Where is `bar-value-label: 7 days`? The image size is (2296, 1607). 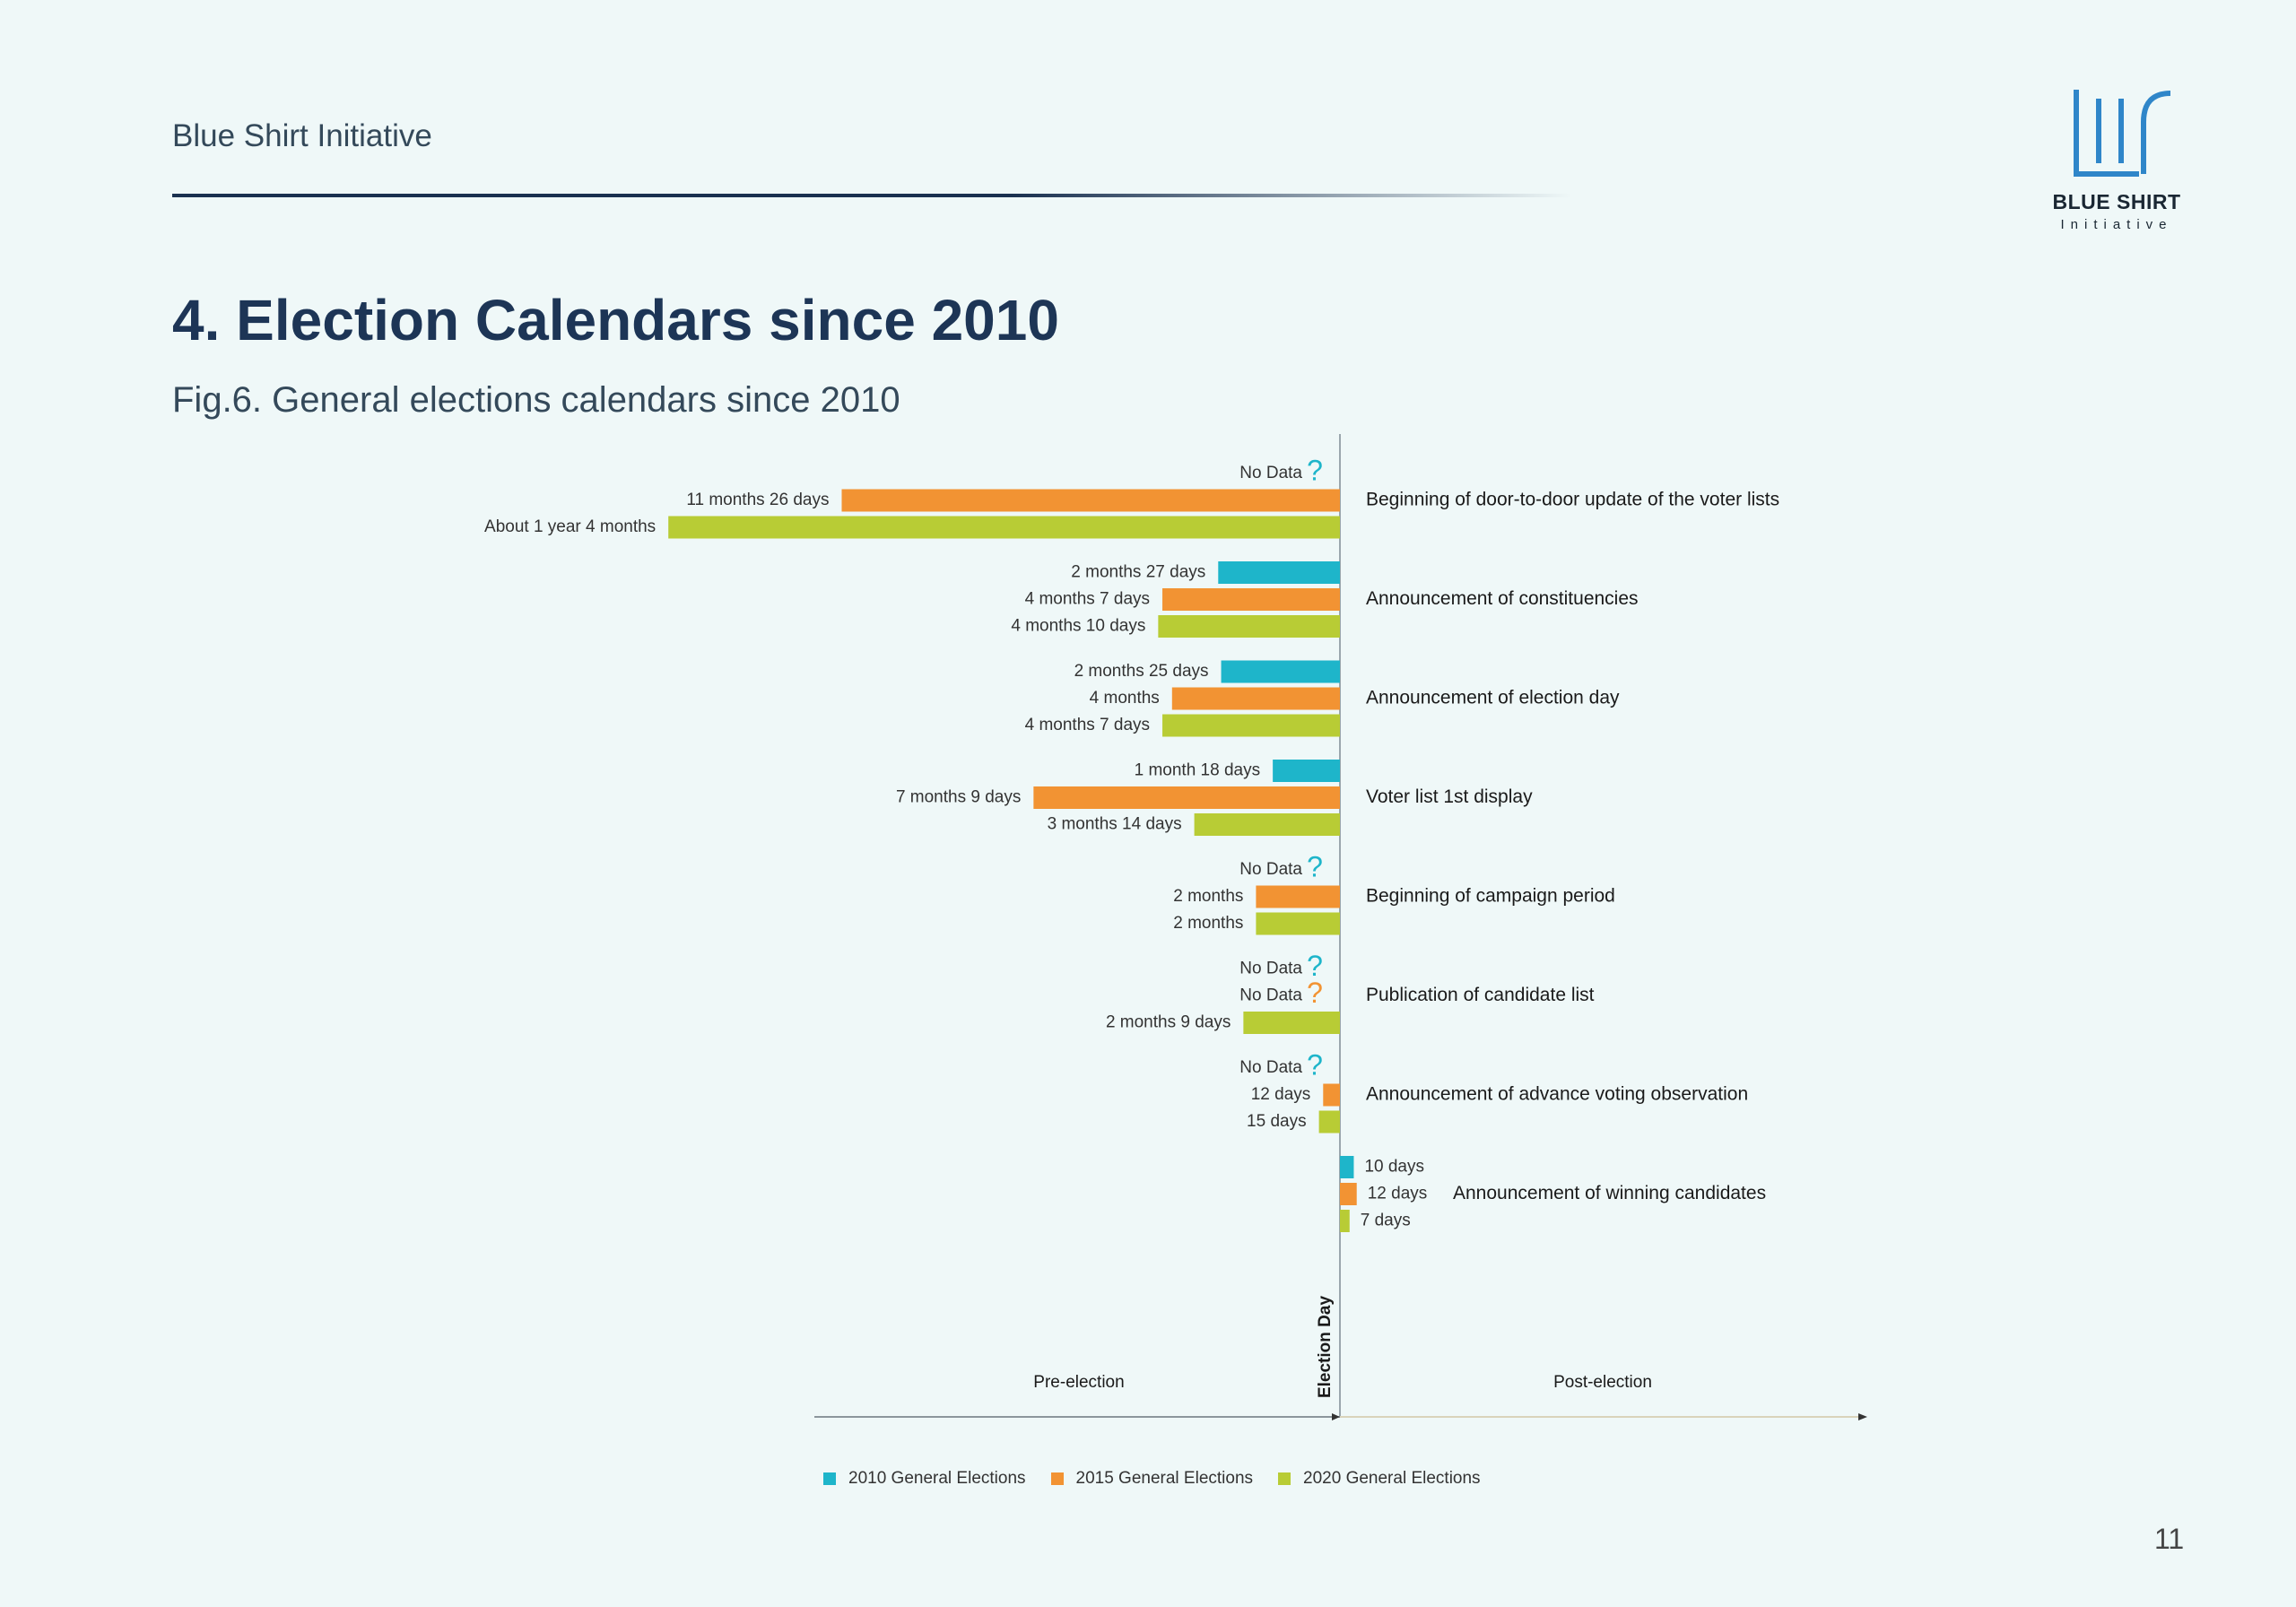
bar-value-label: 7 days is located at coordinates (1386, 1221).